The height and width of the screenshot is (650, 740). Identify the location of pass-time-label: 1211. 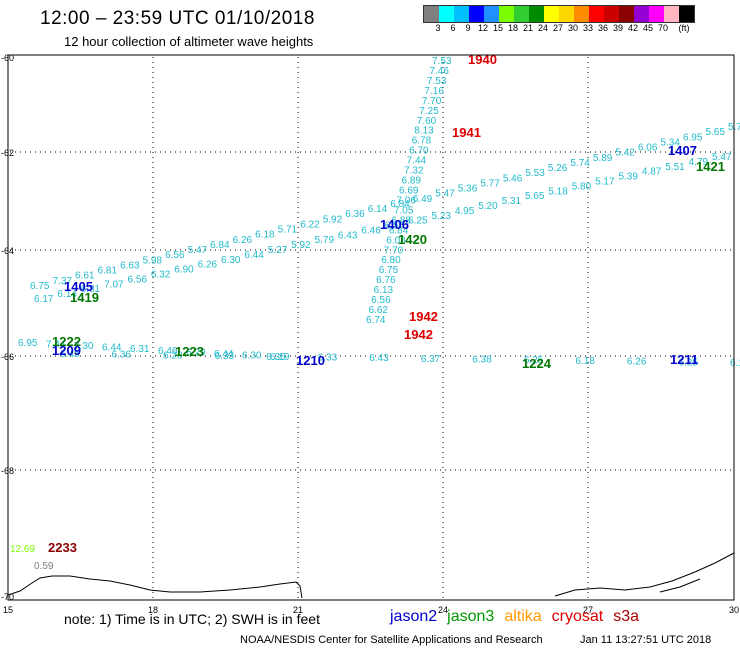
(684, 359).